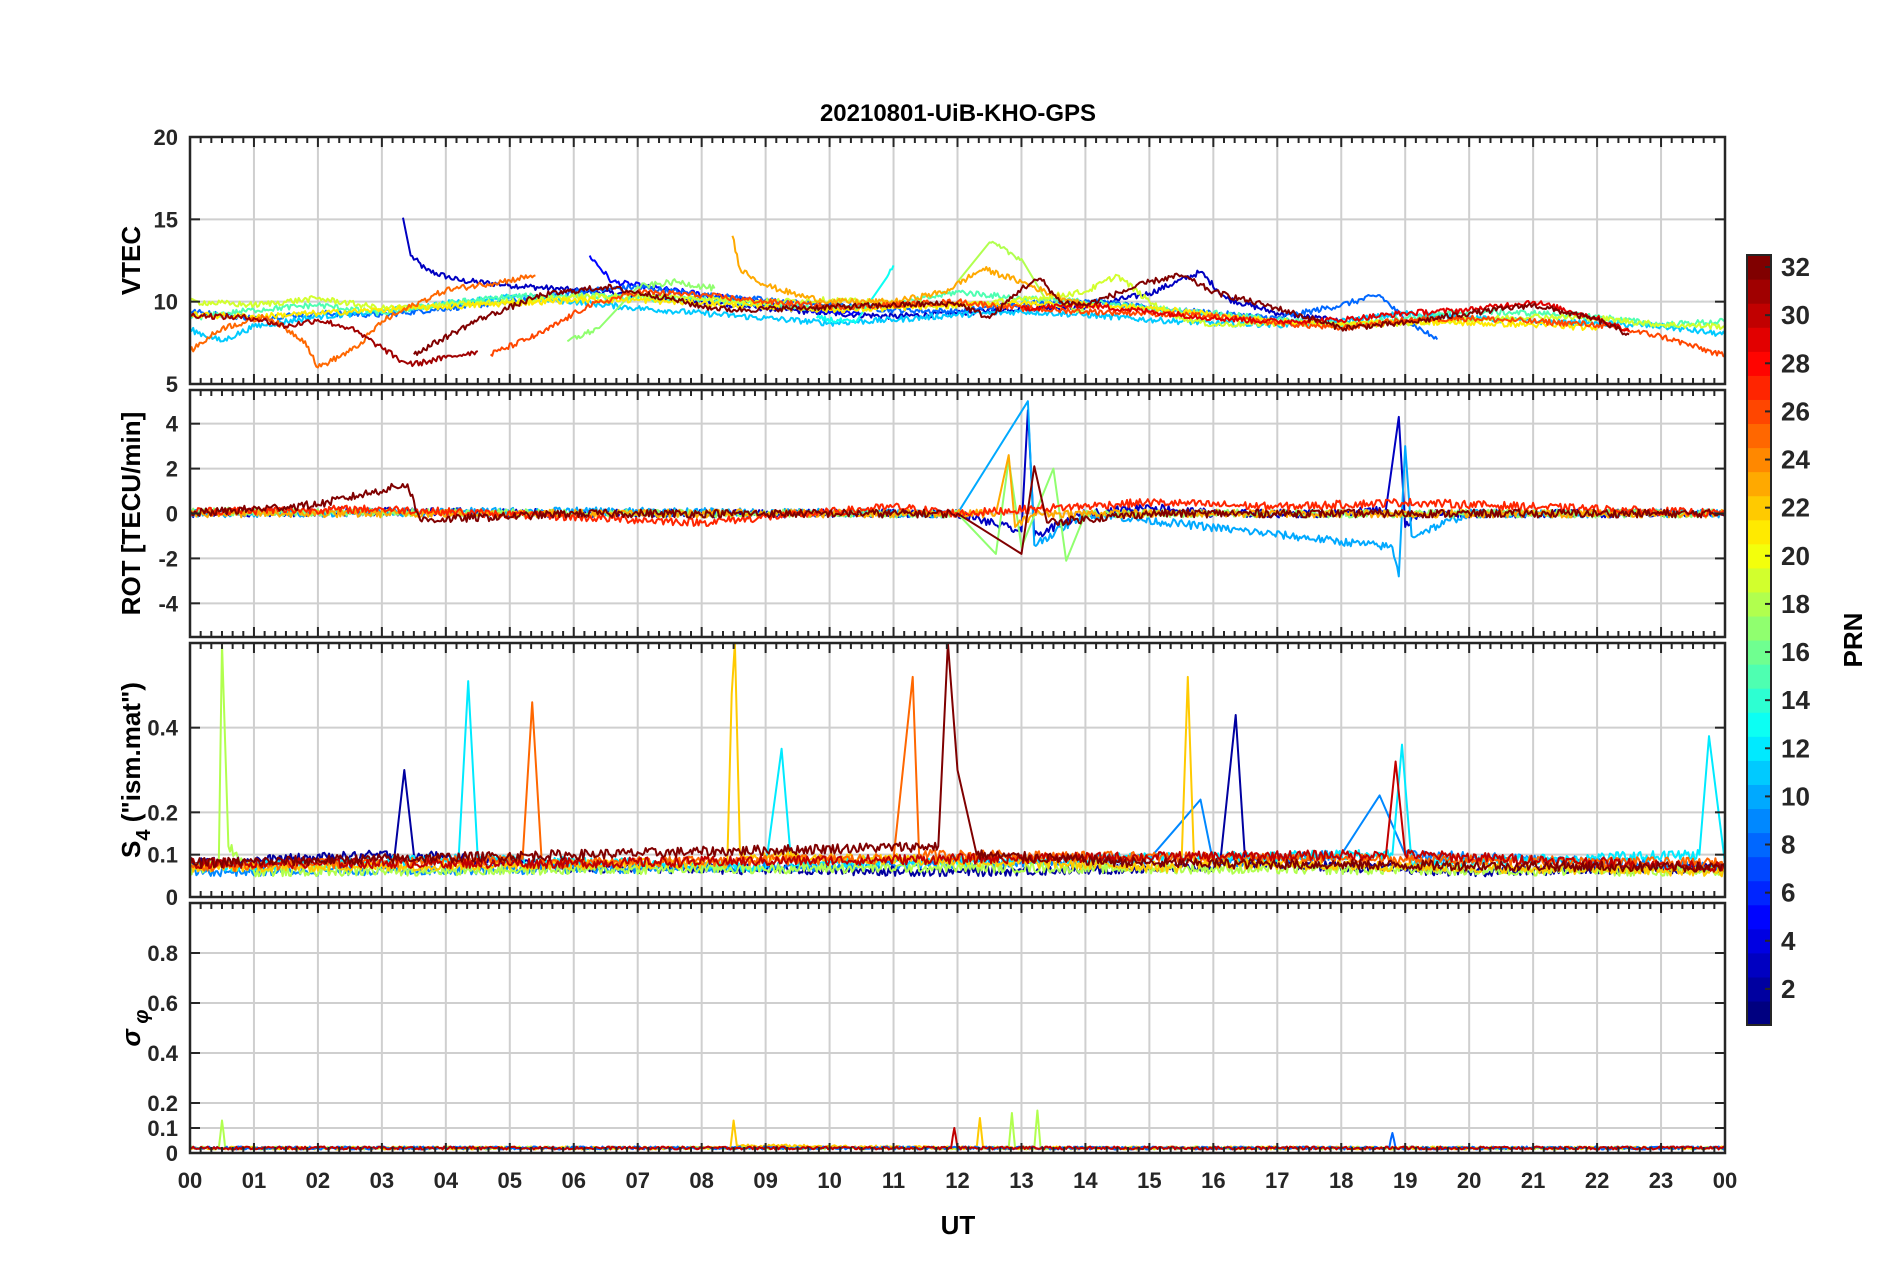  What do you see at coordinates (1795, 411) in the screenshot?
I see `colorbar-tick-label: 26` at bounding box center [1795, 411].